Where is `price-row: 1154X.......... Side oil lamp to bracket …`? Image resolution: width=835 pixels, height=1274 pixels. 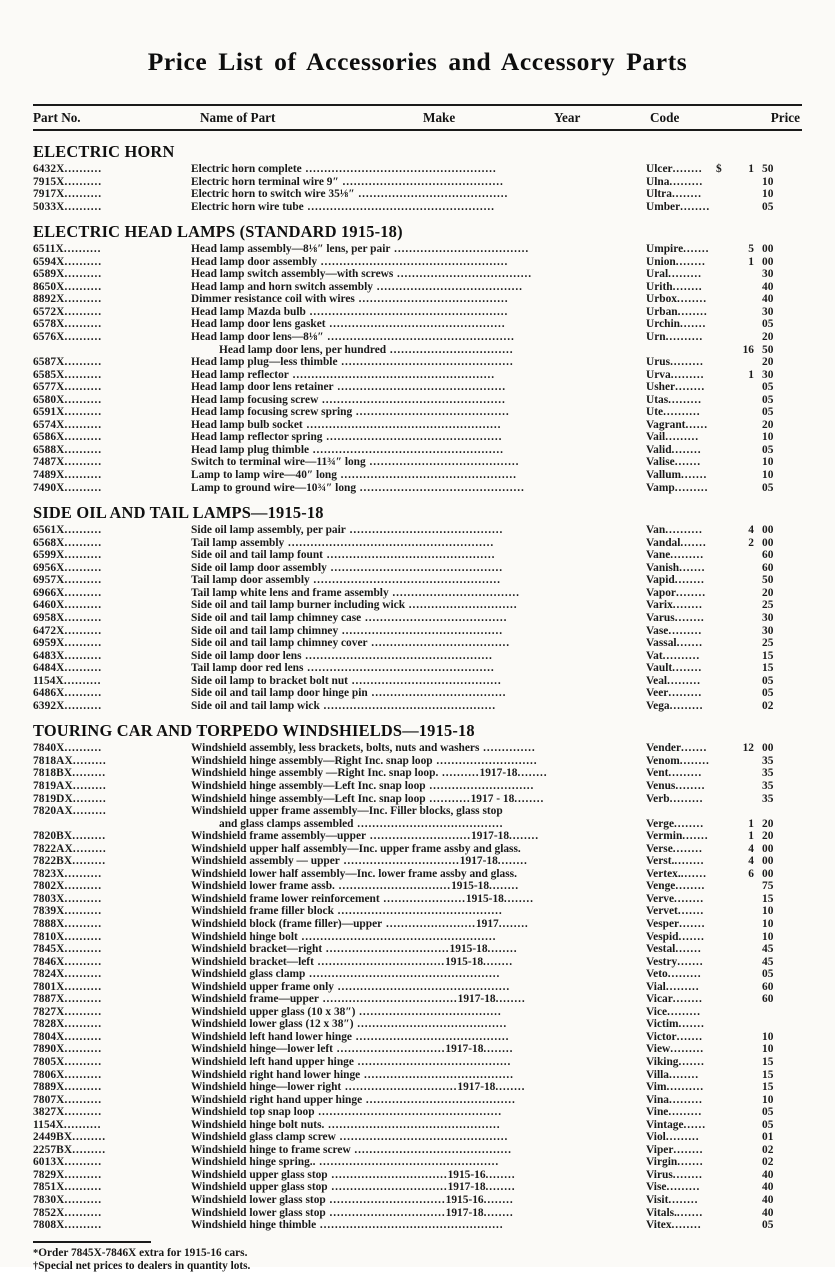
price-row: 1154X.......... Side oil lamp to bracket … is located at coordinates (417, 681).